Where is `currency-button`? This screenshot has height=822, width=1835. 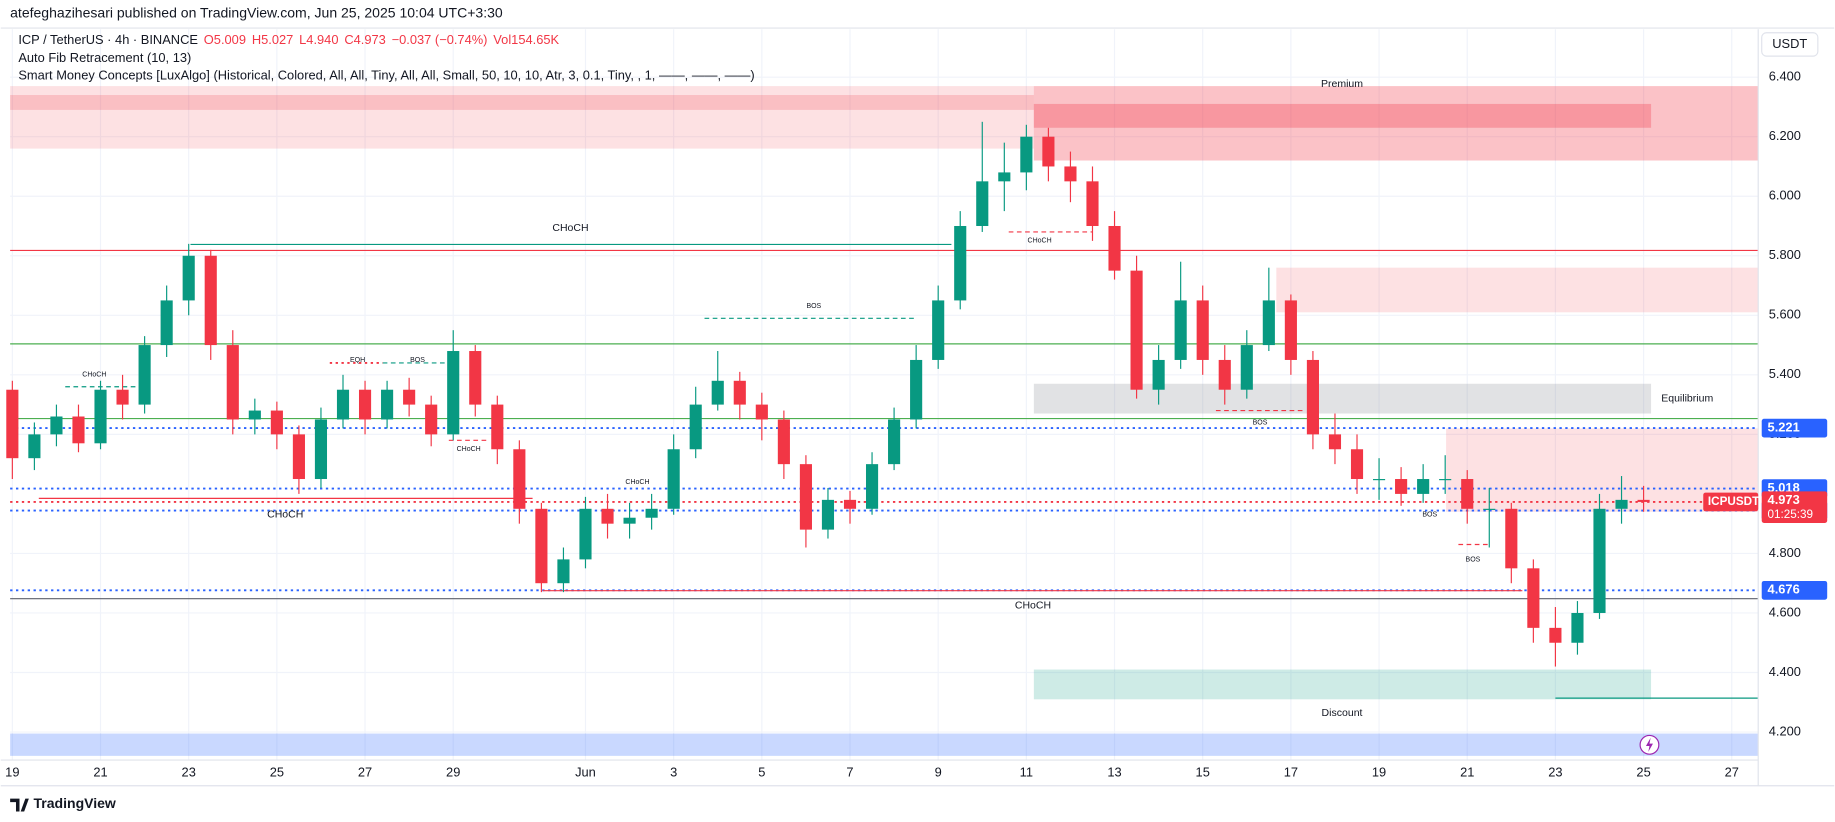
currency-button is located at coordinates (1790, 44).